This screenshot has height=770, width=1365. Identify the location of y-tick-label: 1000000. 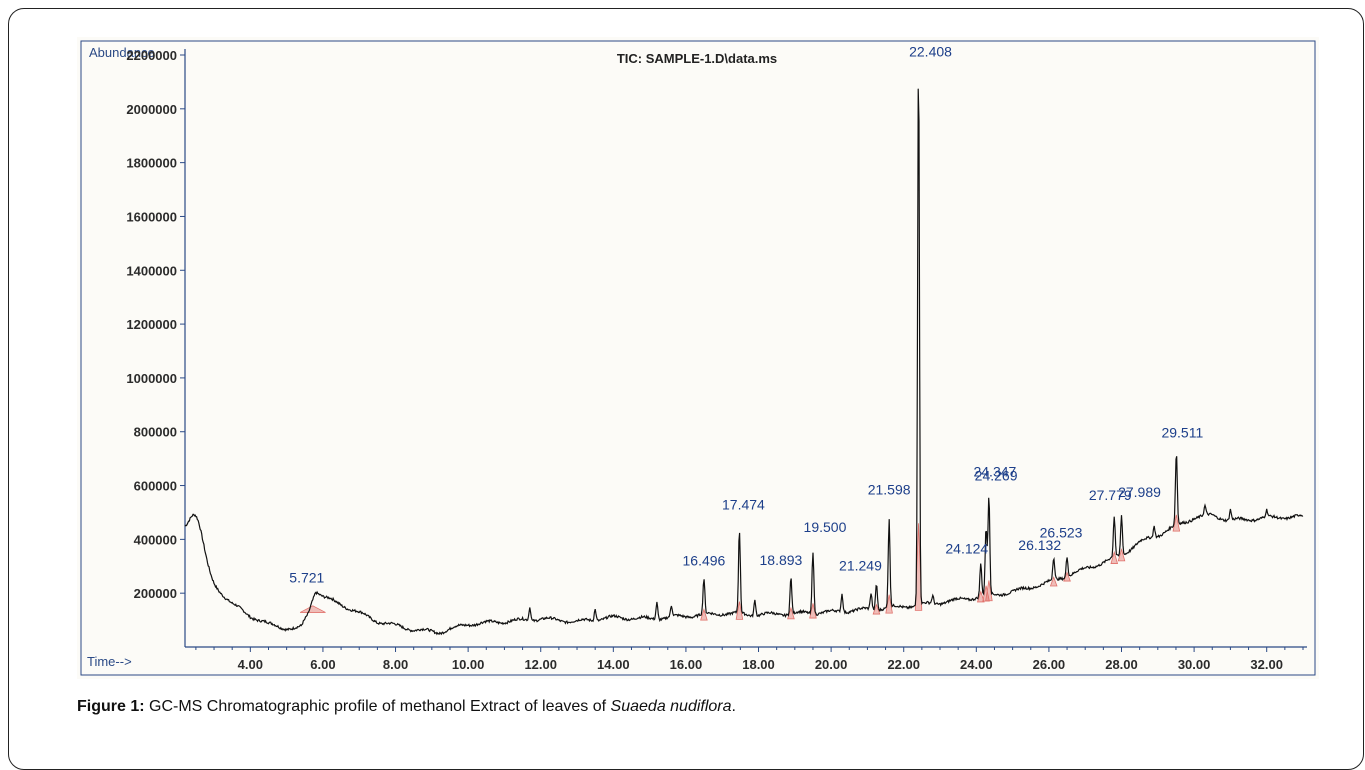
(151, 378).